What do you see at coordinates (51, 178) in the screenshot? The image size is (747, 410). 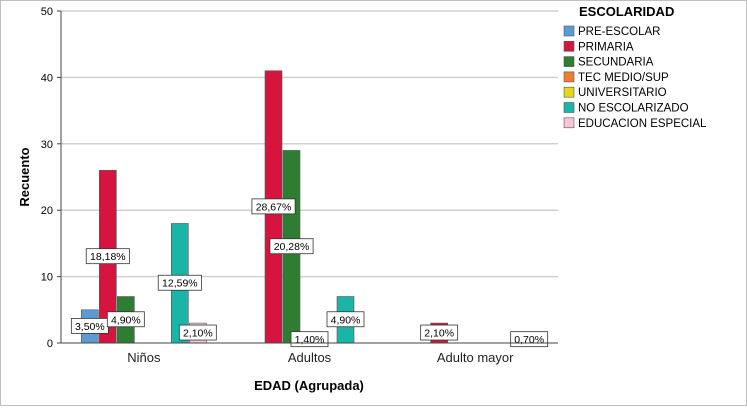 I see `y-axis-ticks: 0 10 20 30 40 50` at bounding box center [51, 178].